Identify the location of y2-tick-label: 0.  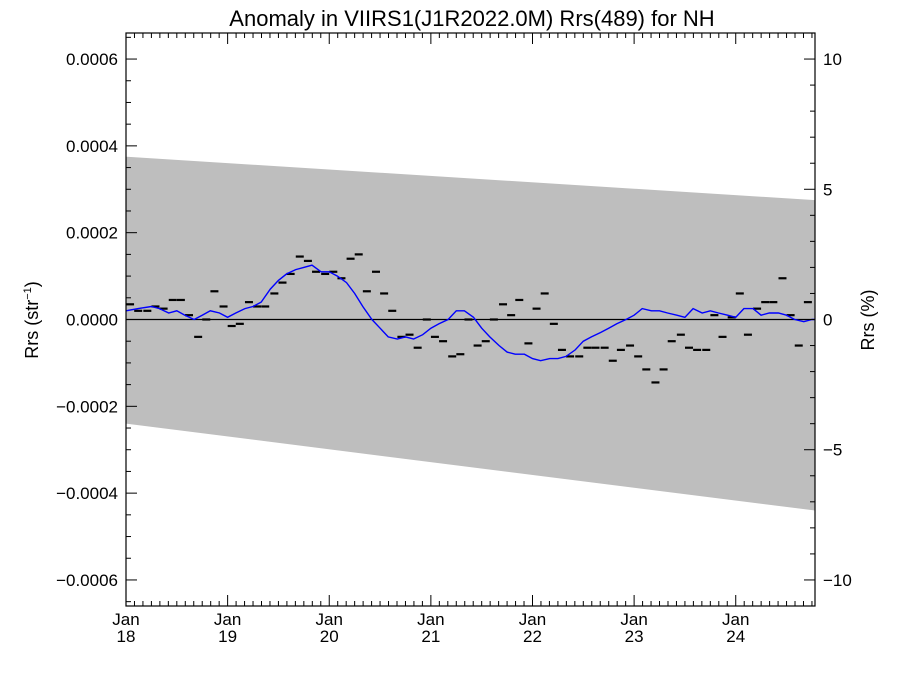
(827, 320).